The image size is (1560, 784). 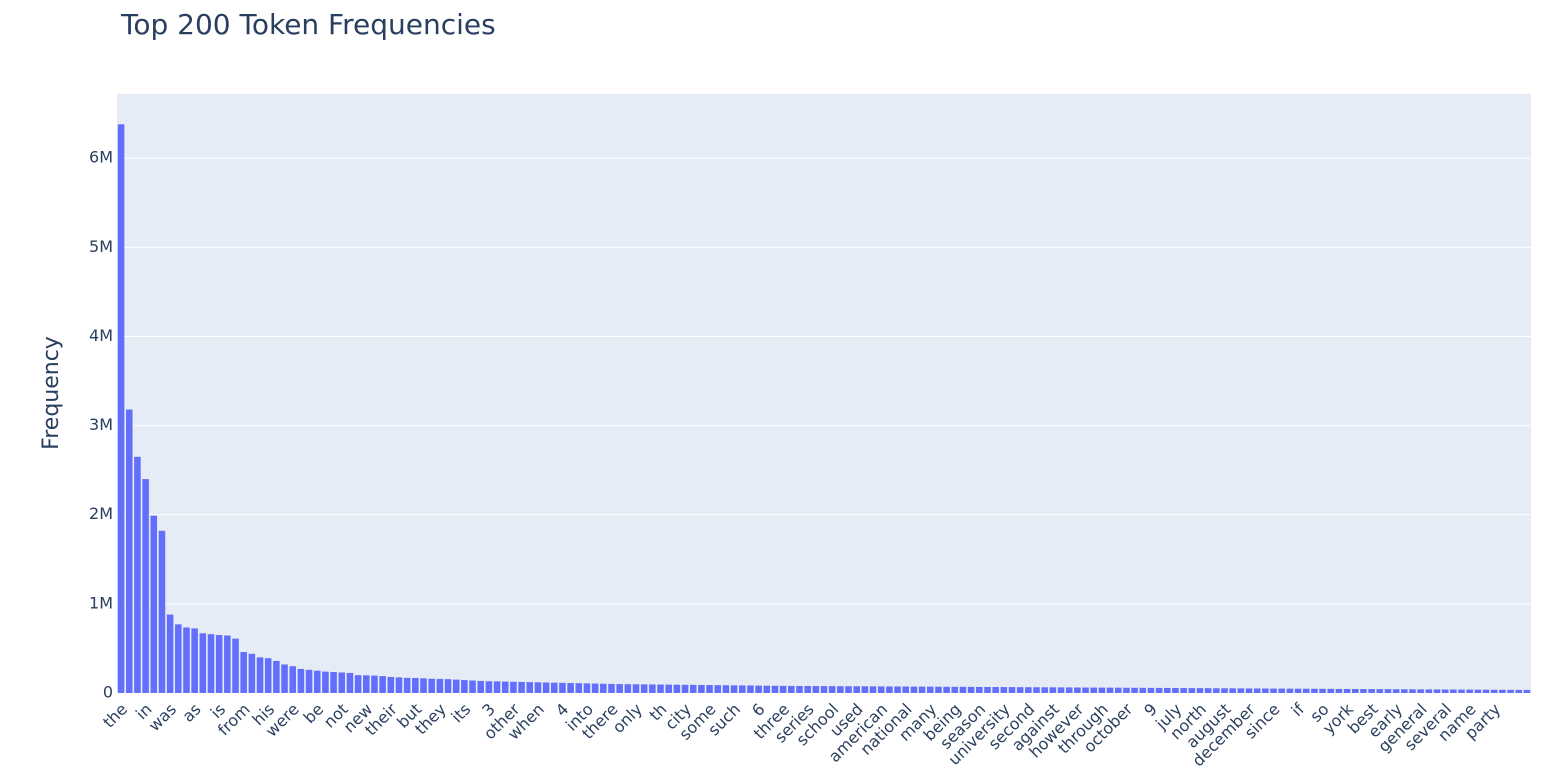 I want to click on x-tick-label: as, so click(x=191, y=713).